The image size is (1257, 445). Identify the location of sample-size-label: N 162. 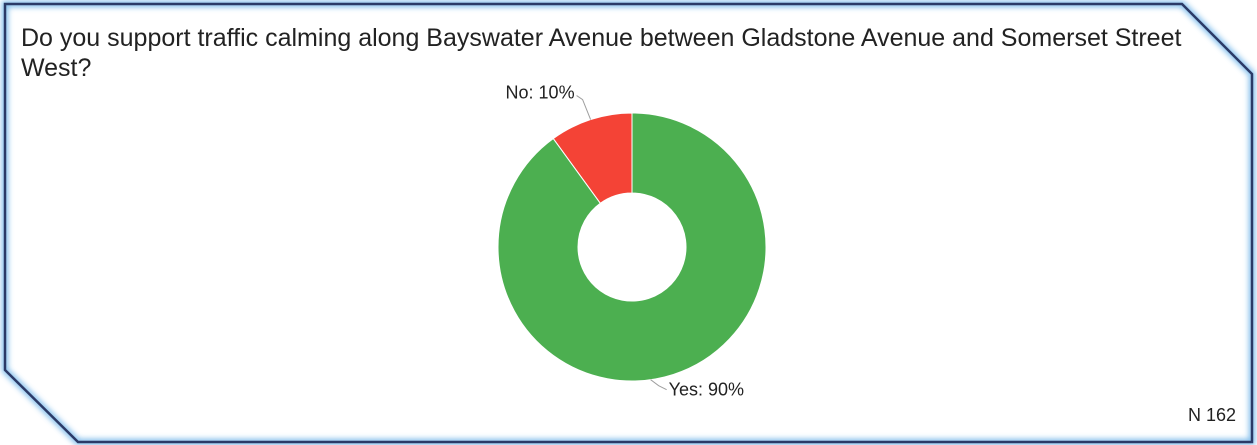
(1211, 415).